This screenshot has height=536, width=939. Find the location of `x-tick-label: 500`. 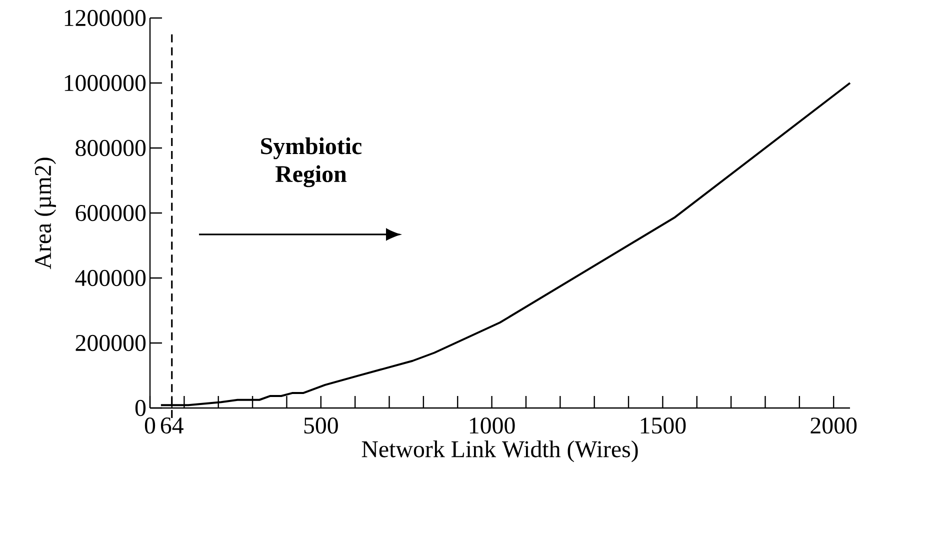

x-tick-label: 500 is located at coordinates (321, 426).